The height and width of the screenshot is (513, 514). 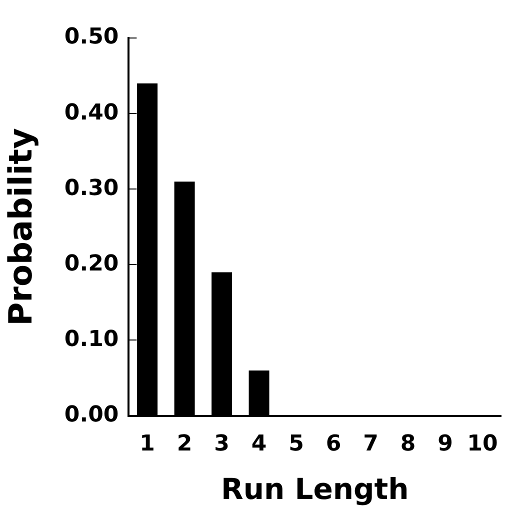 What do you see at coordinates (222, 444) in the screenshot?
I see `x-tick-label: 3` at bounding box center [222, 444].